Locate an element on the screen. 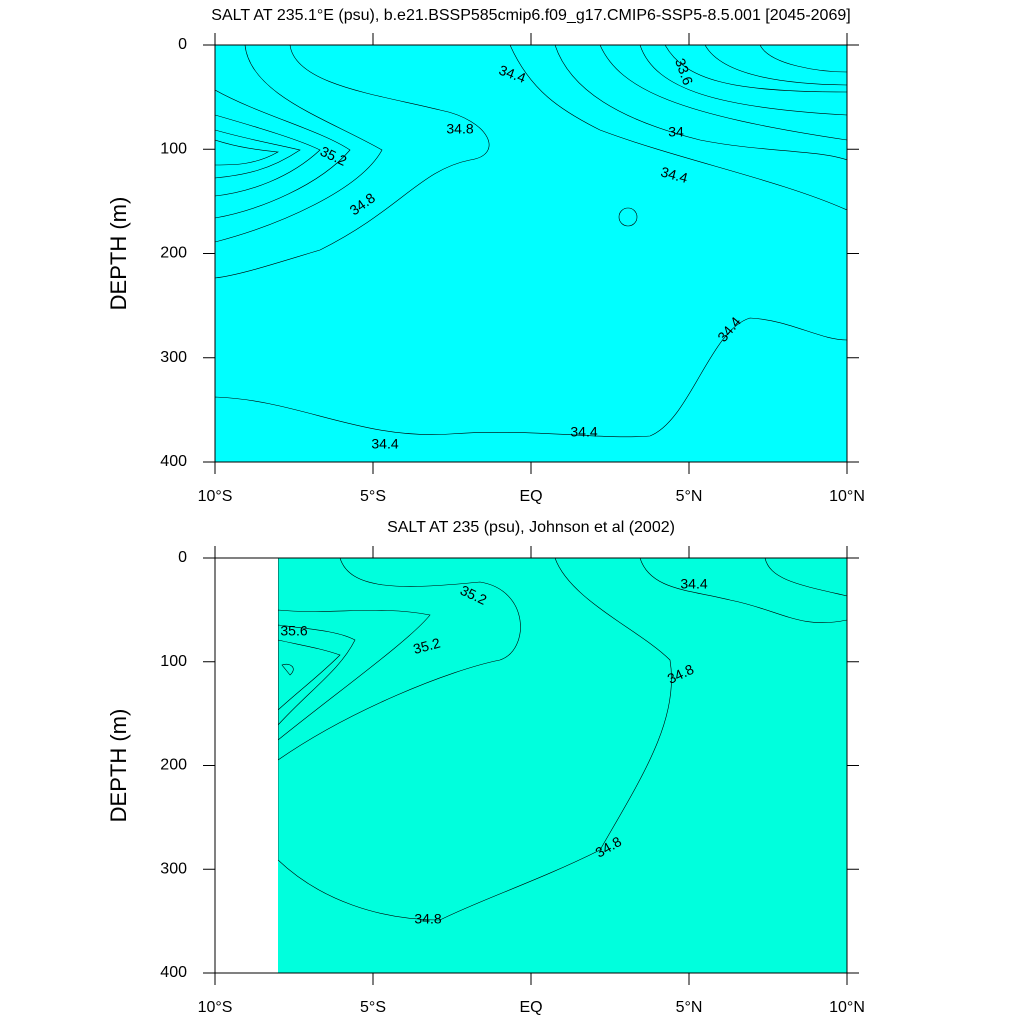  chart-title: SALT AT 235 (psu), Johnson et al (2002) is located at coordinates (531, 527).